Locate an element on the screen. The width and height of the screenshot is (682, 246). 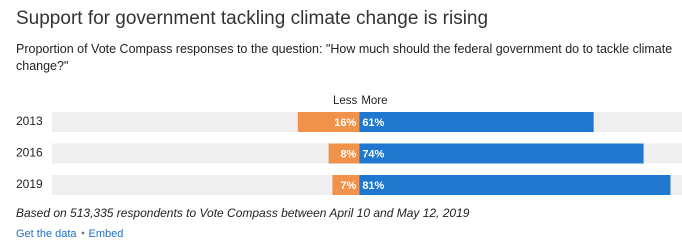
value-label: 7% is located at coordinates (348, 186).